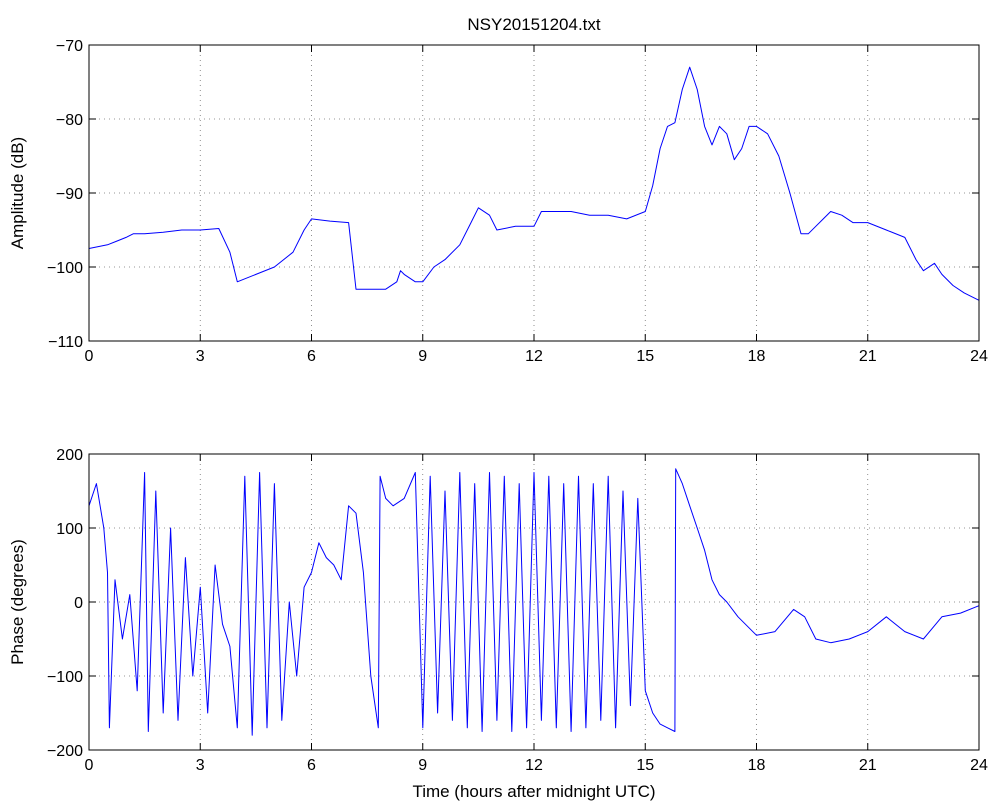 This screenshot has height=806, width=998. I want to click on amplitude-y-axis-label: Amplitude (dB), so click(17, 193).